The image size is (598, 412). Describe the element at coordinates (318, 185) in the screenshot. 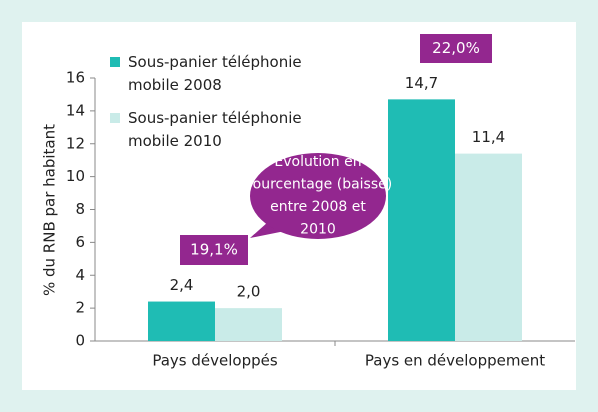

I see `callout-text: pourcentage (baisse)` at that location.